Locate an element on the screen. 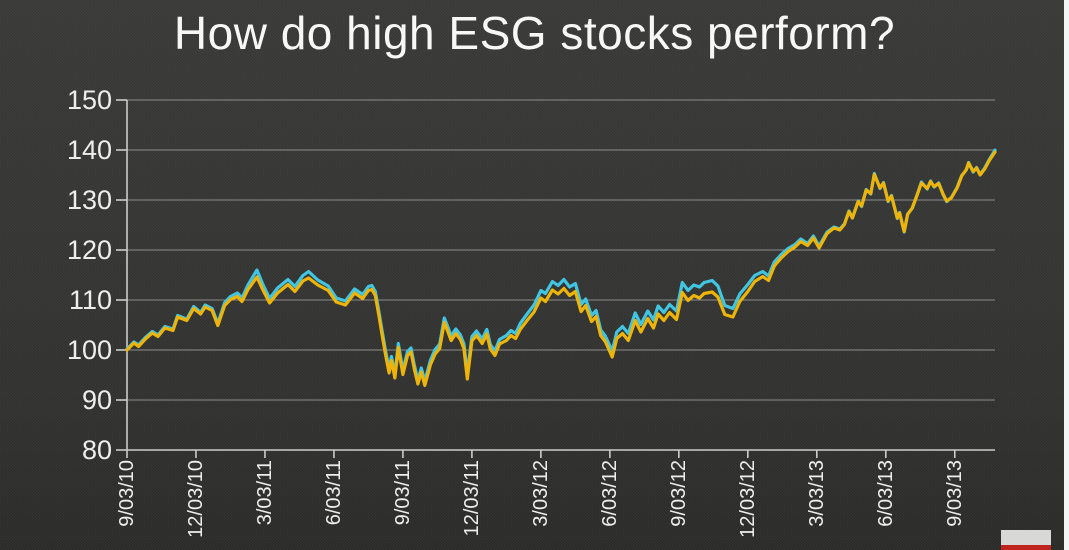 This screenshot has width=1069, height=550. x-axis-label: 3/03/13 is located at coordinates (816, 493).